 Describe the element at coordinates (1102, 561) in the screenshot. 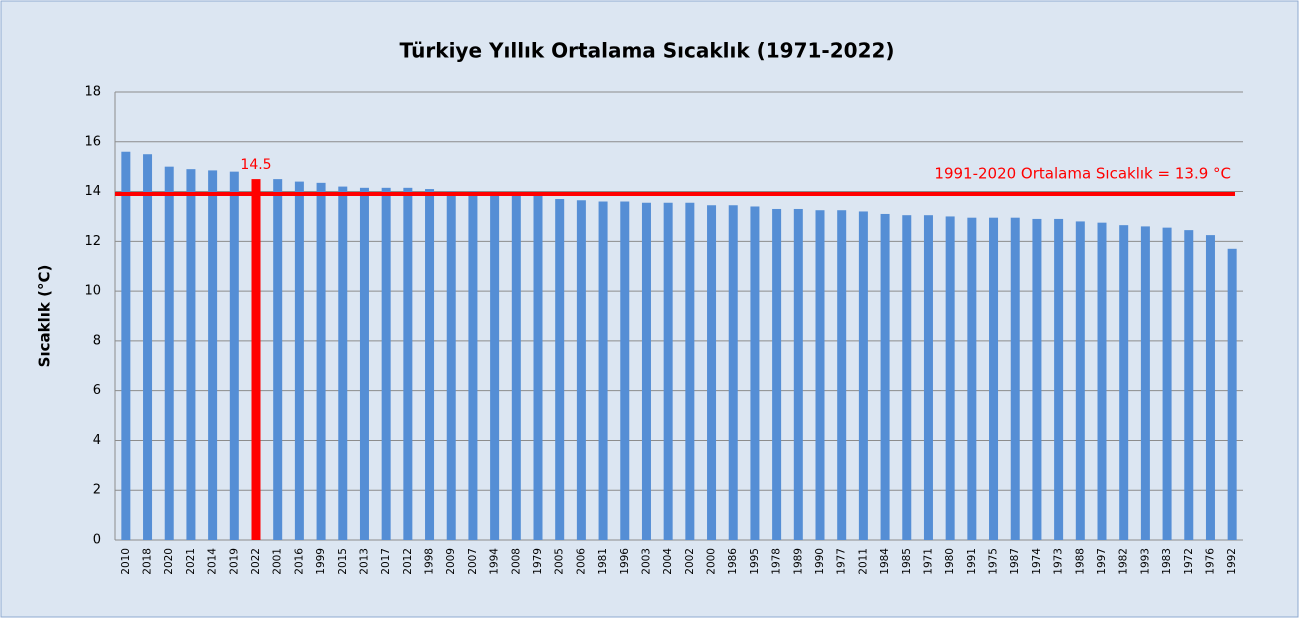

I see `x-tick-label: 1997` at that location.